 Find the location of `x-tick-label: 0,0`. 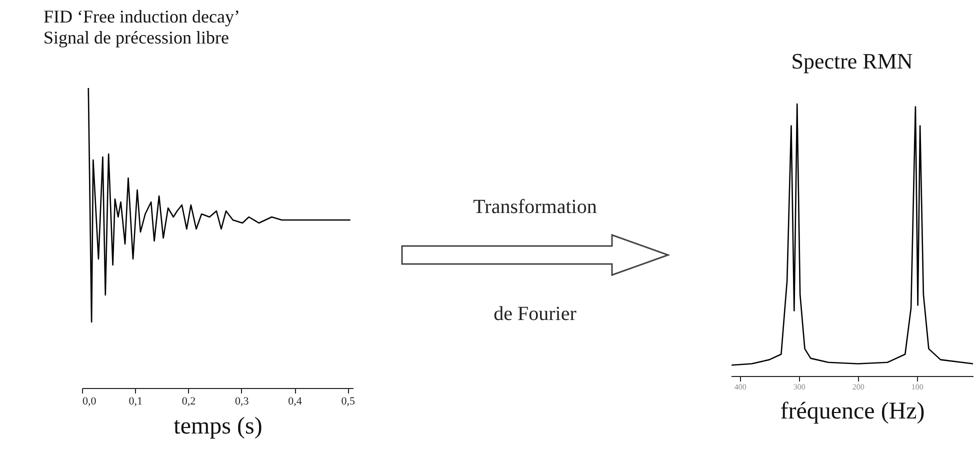

x-tick-label: 0,0 is located at coordinates (89, 402).